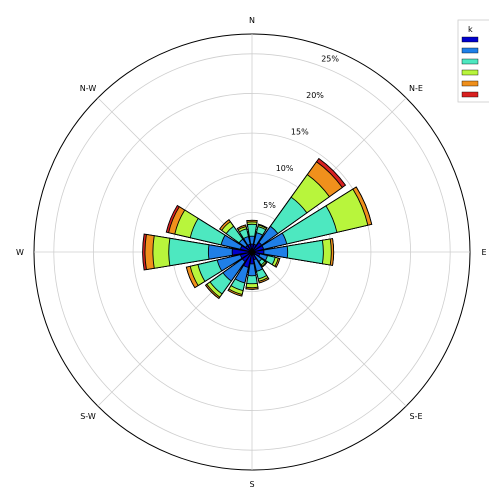 This screenshot has width=489, height=494. What do you see at coordinates (257, 228) in the screenshot?
I see `wind-rose-bars` at bounding box center [257, 228].